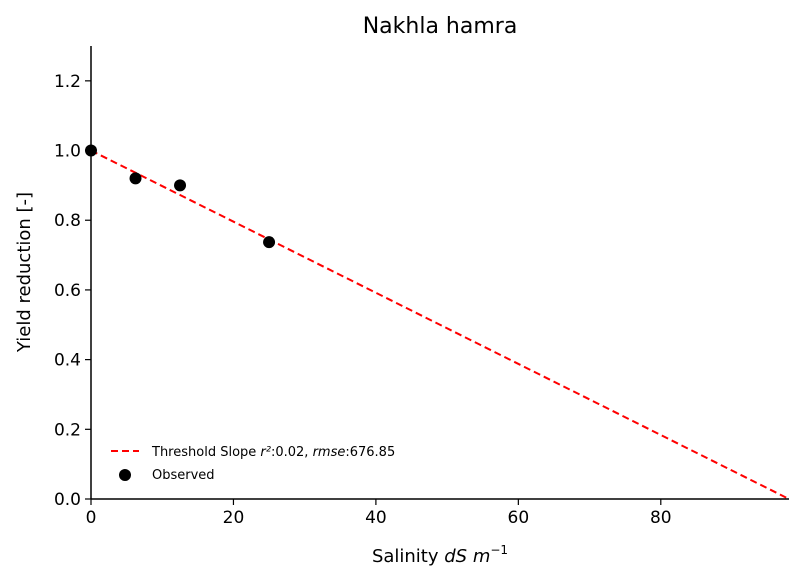 This screenshot has height=585, width=803. Describe the element at coordinates (67, 500) in the screenshot. I see `y-tick-label: 0.0` at that location.